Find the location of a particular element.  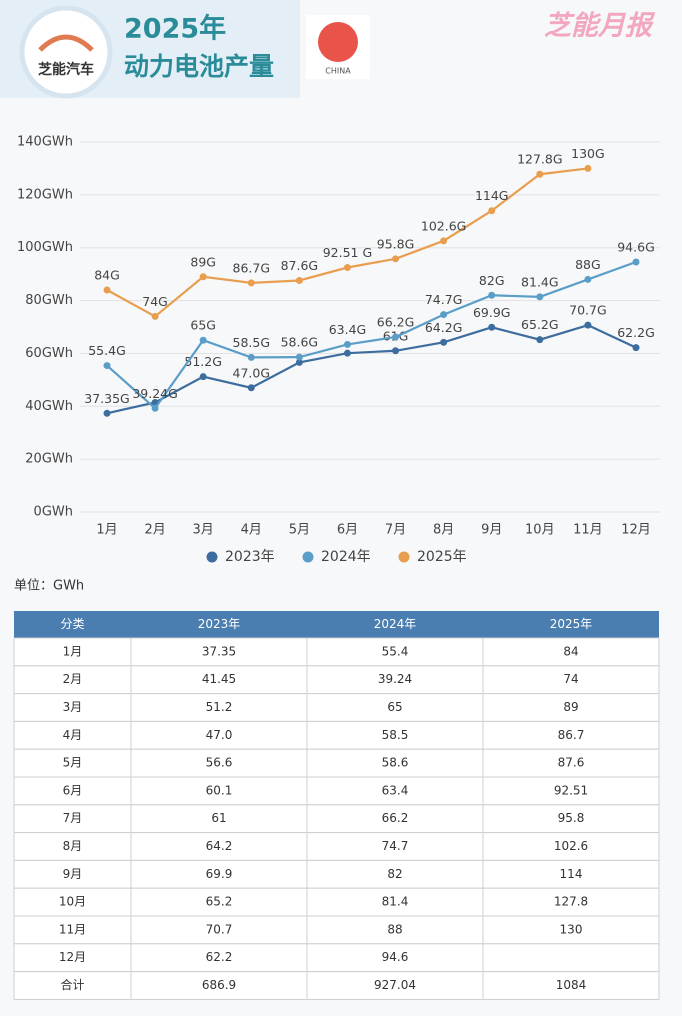

table-cell: 61 is located at coordinates (218, 818).